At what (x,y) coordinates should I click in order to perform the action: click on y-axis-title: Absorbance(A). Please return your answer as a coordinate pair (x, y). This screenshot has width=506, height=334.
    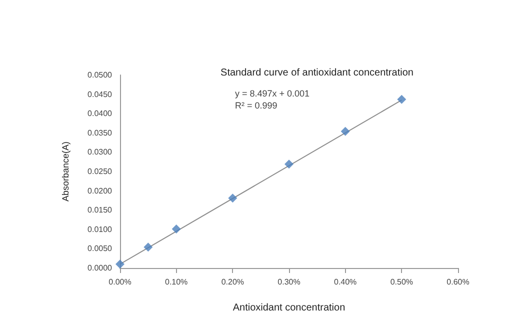
    Looking at the image, I should click on (65, 171).